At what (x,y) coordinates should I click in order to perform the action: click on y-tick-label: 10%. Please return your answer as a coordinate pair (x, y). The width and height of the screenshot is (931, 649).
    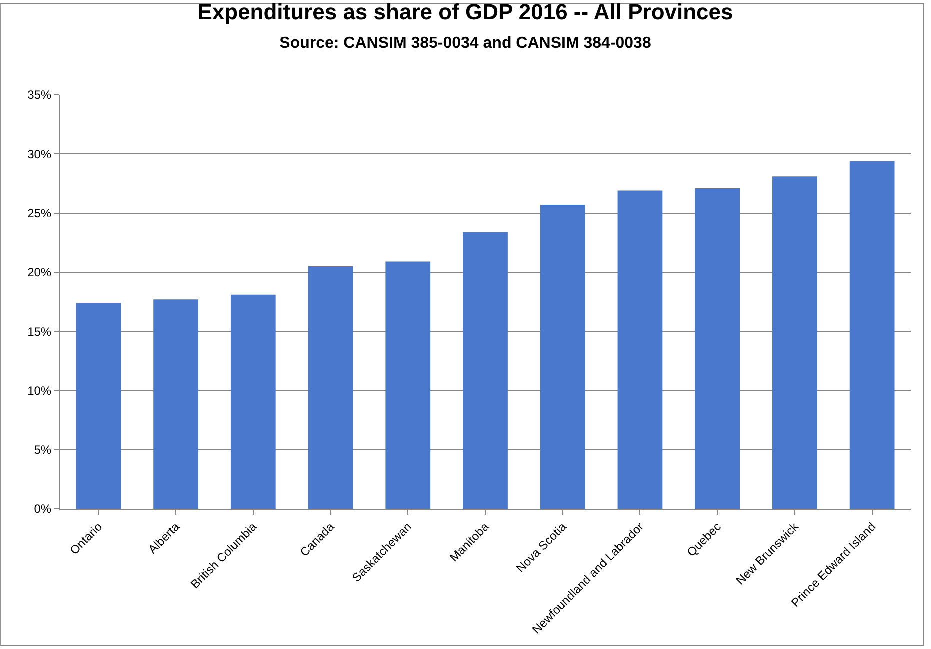
    Looking at the image, I should click on (40, 391).